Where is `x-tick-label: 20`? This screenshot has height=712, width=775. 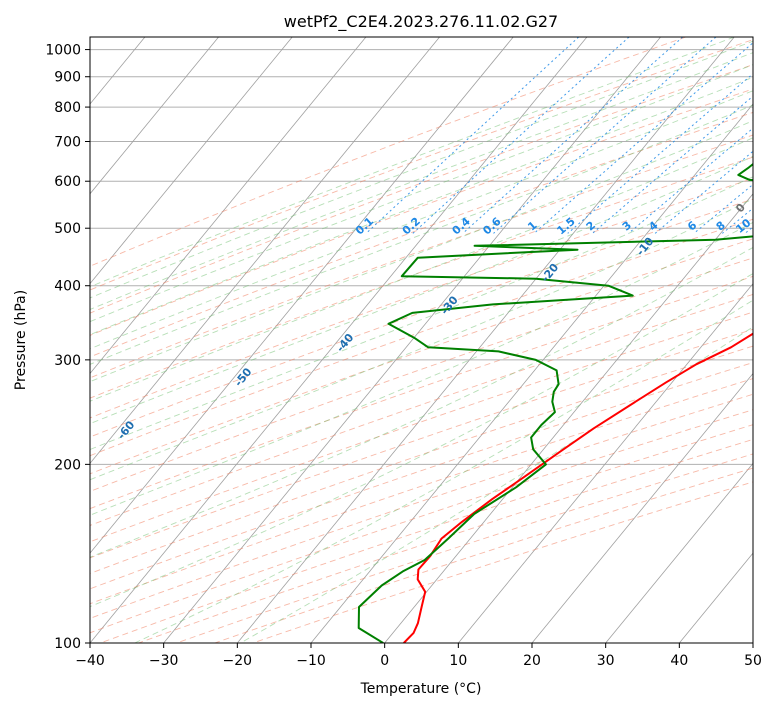 x-tick-label: 20 is located at coordinates (532, 661).